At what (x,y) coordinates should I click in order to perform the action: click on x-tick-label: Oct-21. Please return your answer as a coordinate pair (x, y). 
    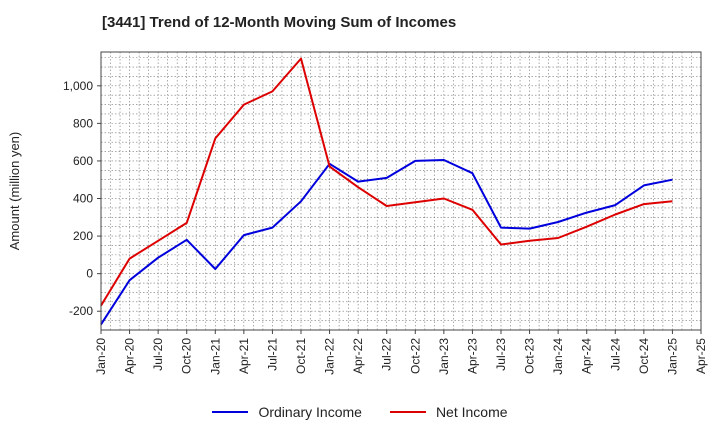
    Looking at the image, I should click on (301, 356).